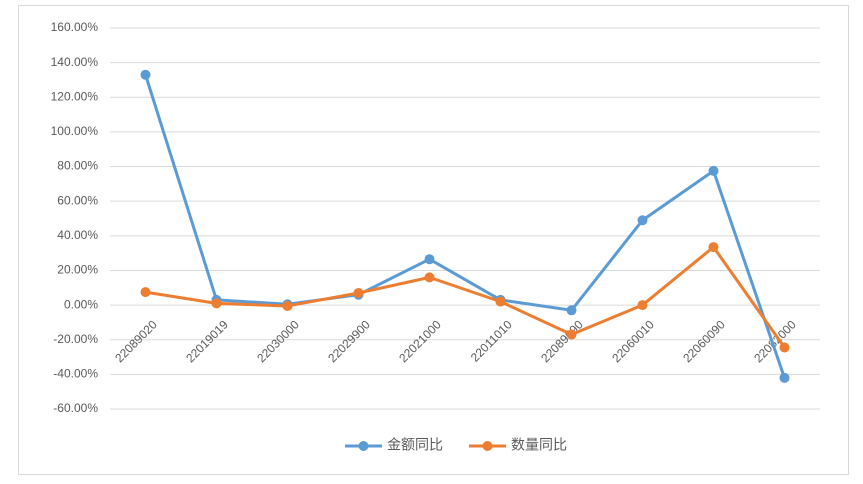 The height and width of the screenshot is (484, 863). I want to click on y-tick-label: 0.00%, so click(81, 304).